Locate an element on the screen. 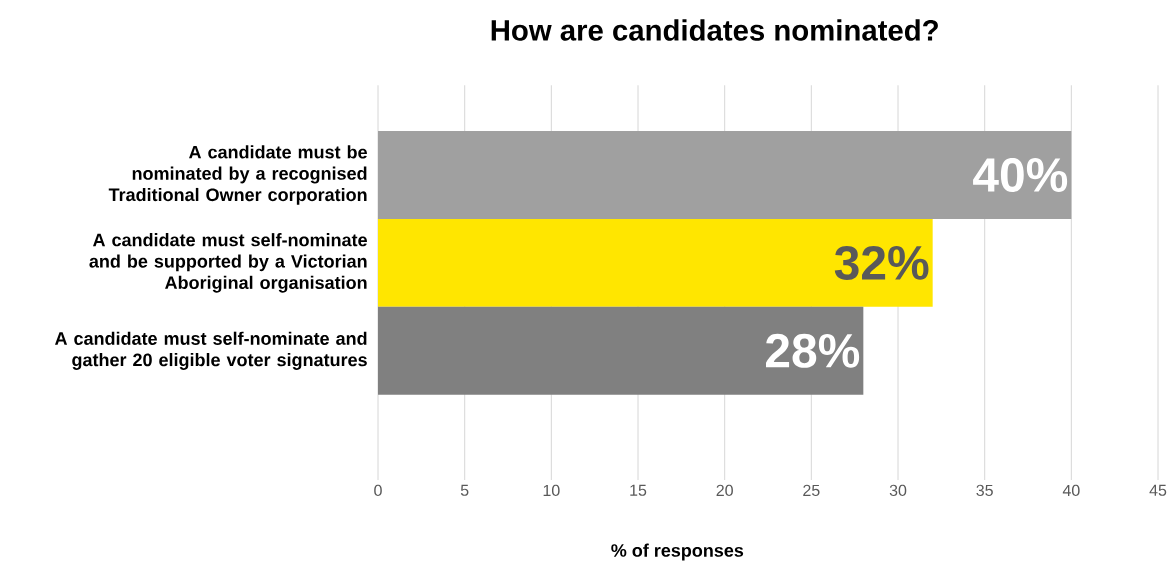  x-tick-label: 10 is located at coordinates (551, 490).